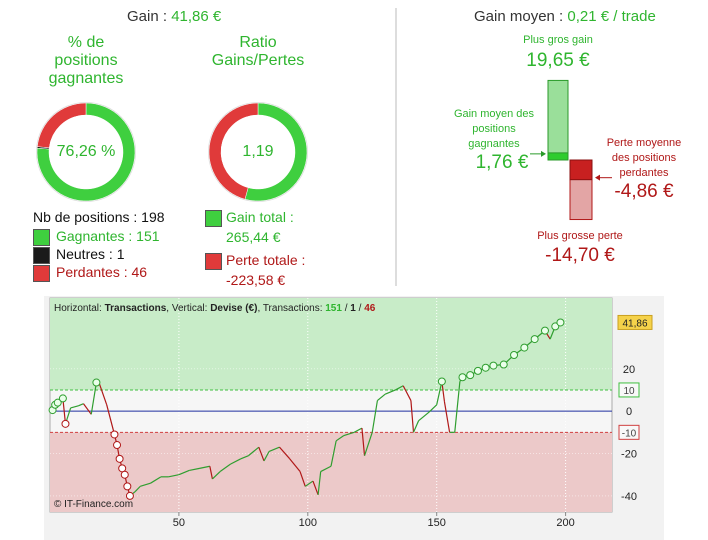  I want to click on max-gain-label: Plus gros gain, so click(558, 40).